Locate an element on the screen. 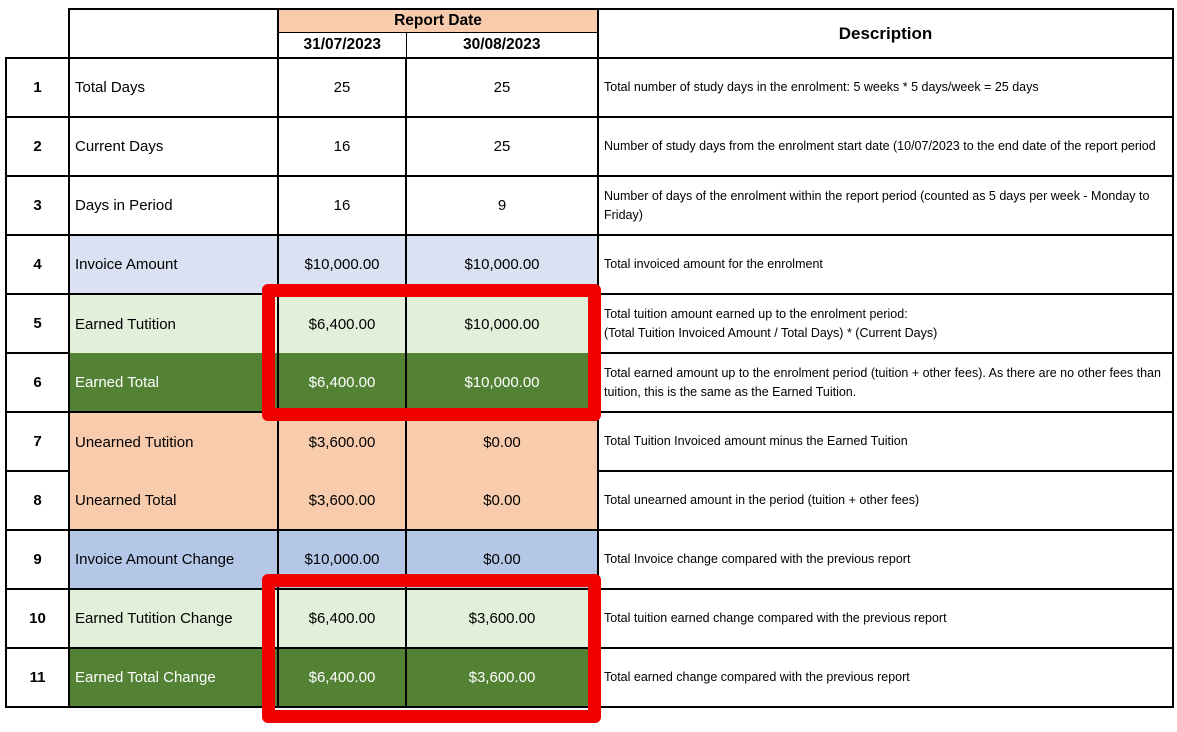 Image resolution: width=1177 pixels, height=732 pixels. row-label: Earned Tutition is located at coordinates (173, 323).